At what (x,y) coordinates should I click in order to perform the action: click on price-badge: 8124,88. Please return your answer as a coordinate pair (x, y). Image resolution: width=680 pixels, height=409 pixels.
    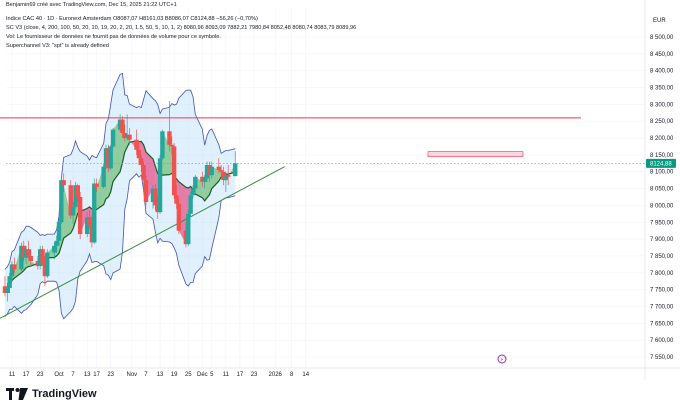
    Looking at the image, I should click on (661, 163).